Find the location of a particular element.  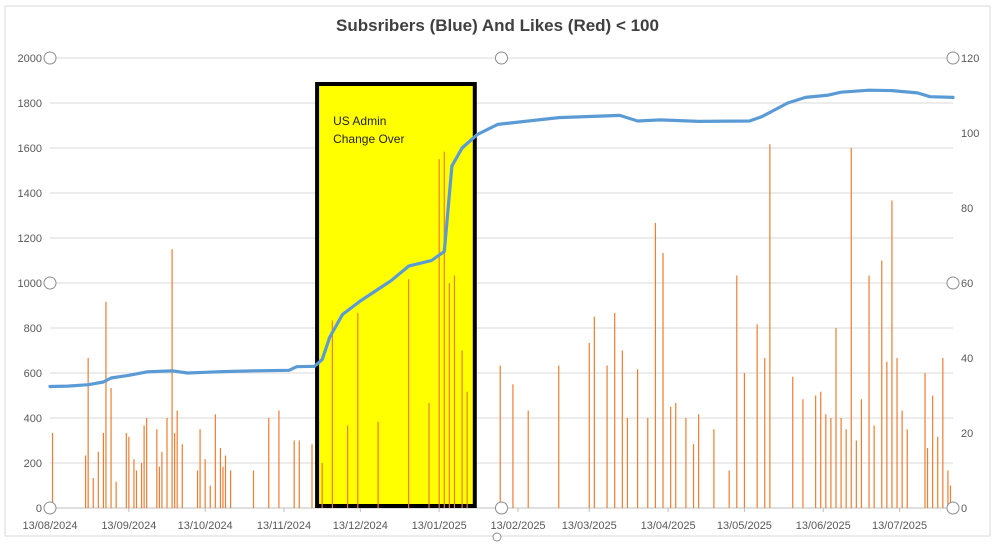

x-tick-label: 13/07/2025 is located at coordinates (899, 526).